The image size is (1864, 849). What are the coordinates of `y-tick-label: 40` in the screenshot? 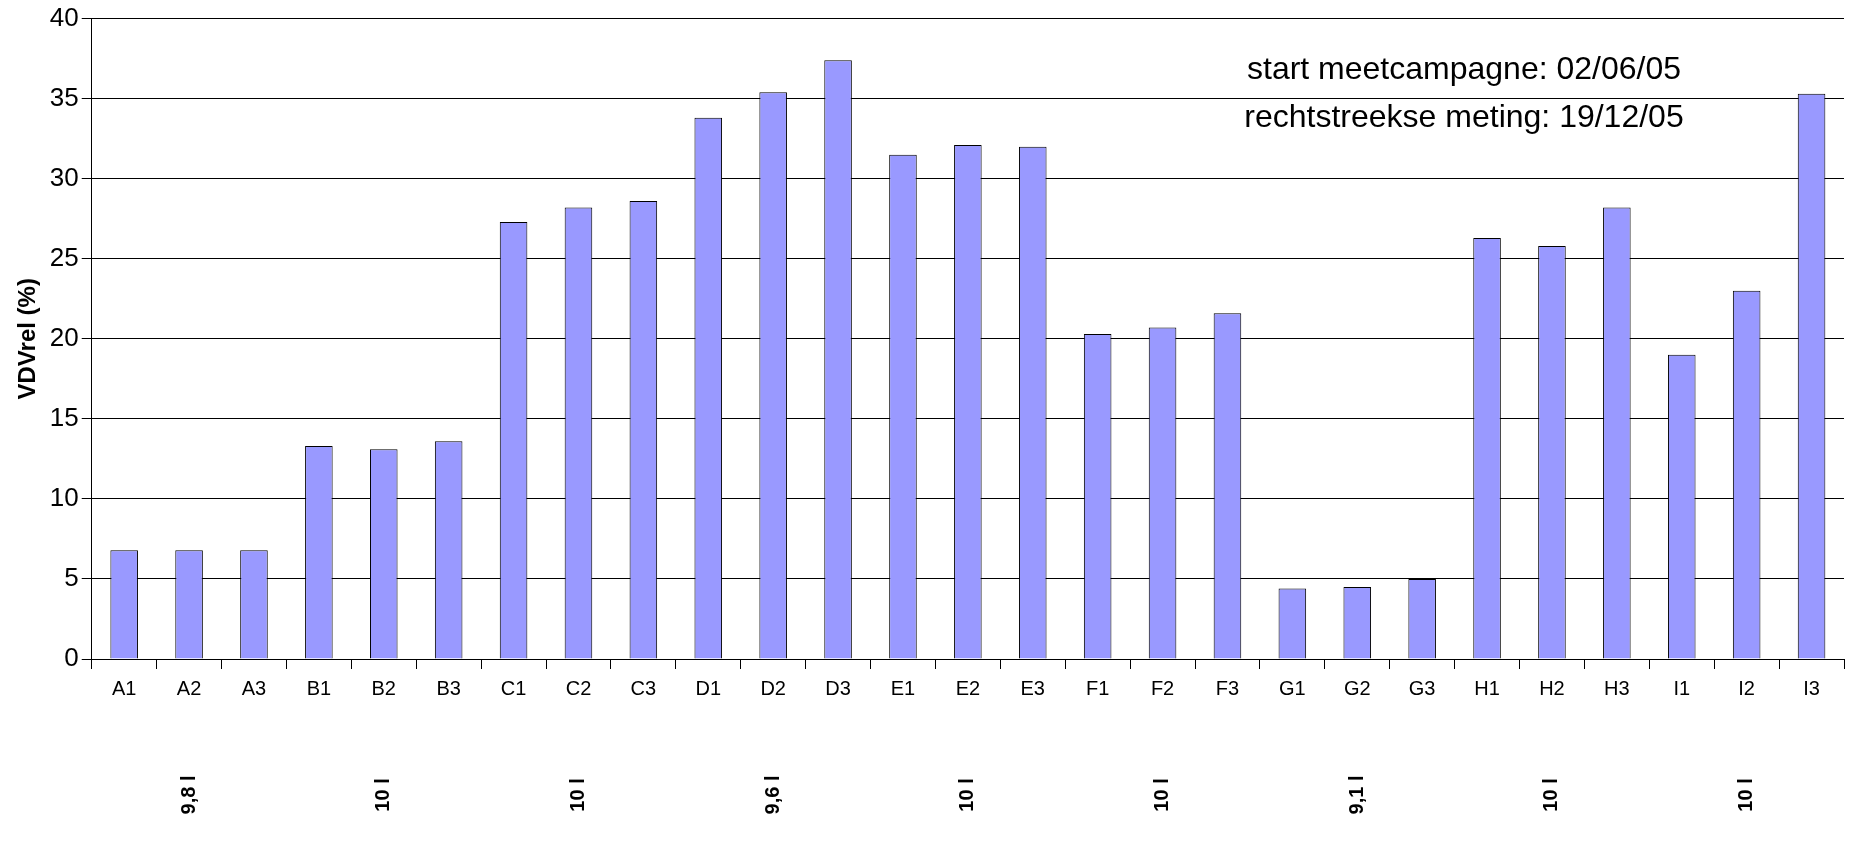 It's located at (64, 16).